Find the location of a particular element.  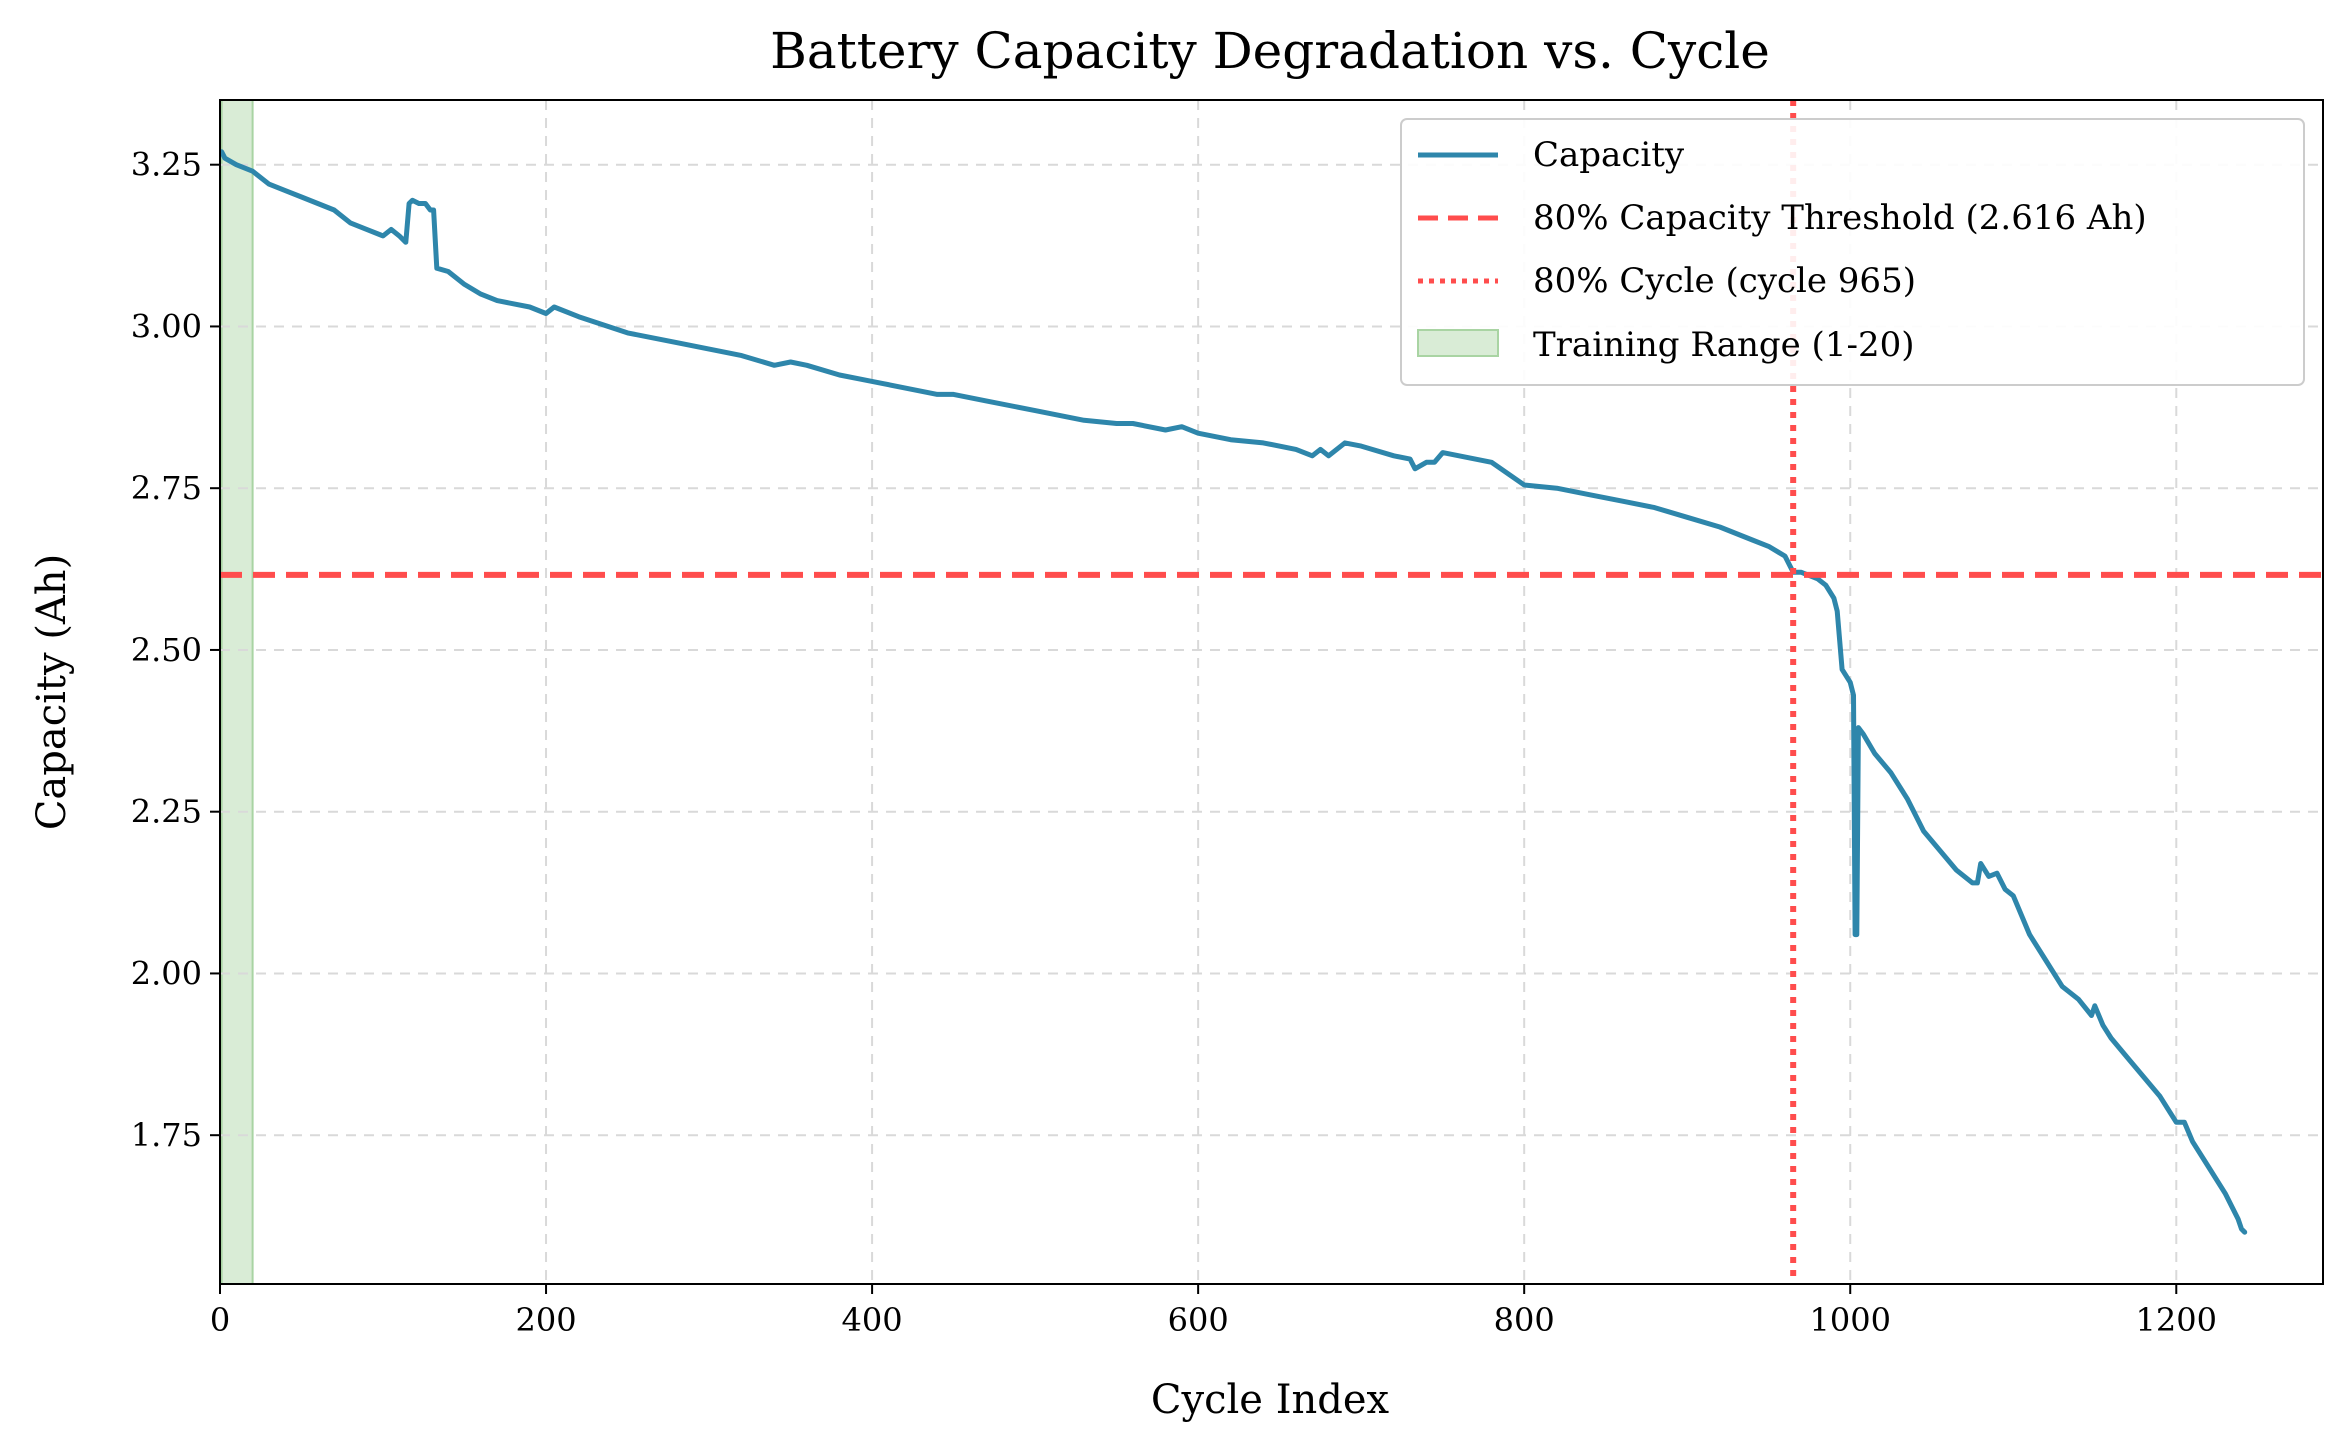

legend-cycle-label: 80% Cycle (cycle 965) is located at coordinates (1724, 281).